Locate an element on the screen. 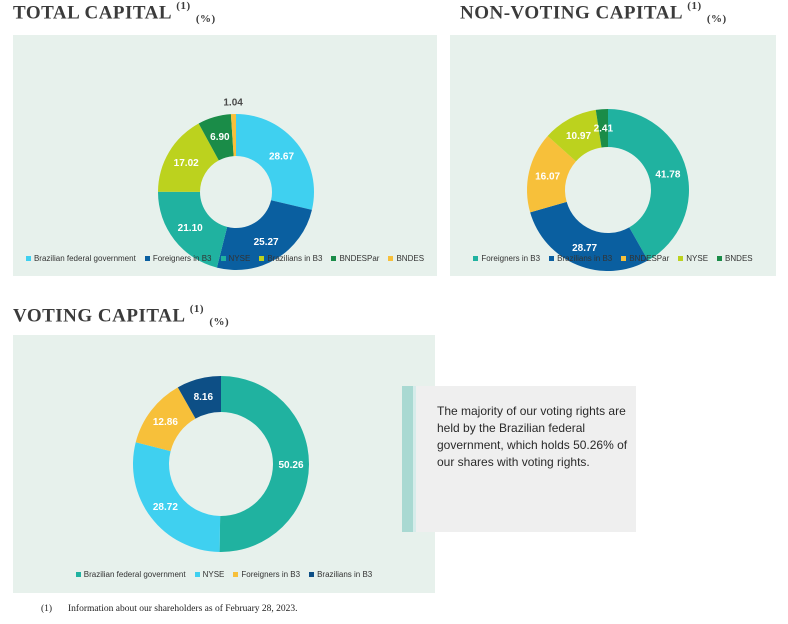 The height and width of the screenshot is (624, 788). total-capital-label-brazilian-federal-government: 28.67 is located at coordinates (281, 157).